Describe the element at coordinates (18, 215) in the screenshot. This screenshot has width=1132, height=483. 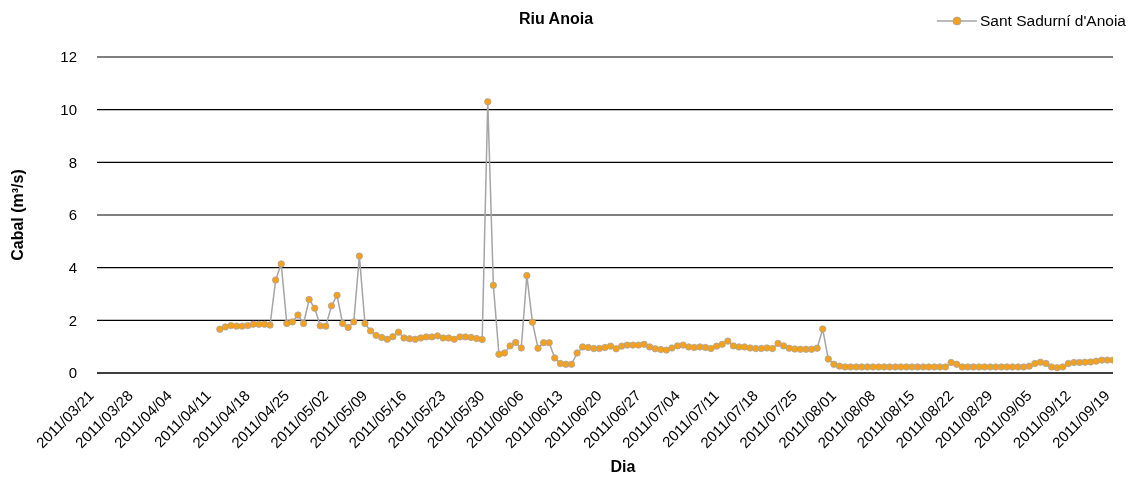
I see `y-axis-title: Cabal (m³/s)` at that location.